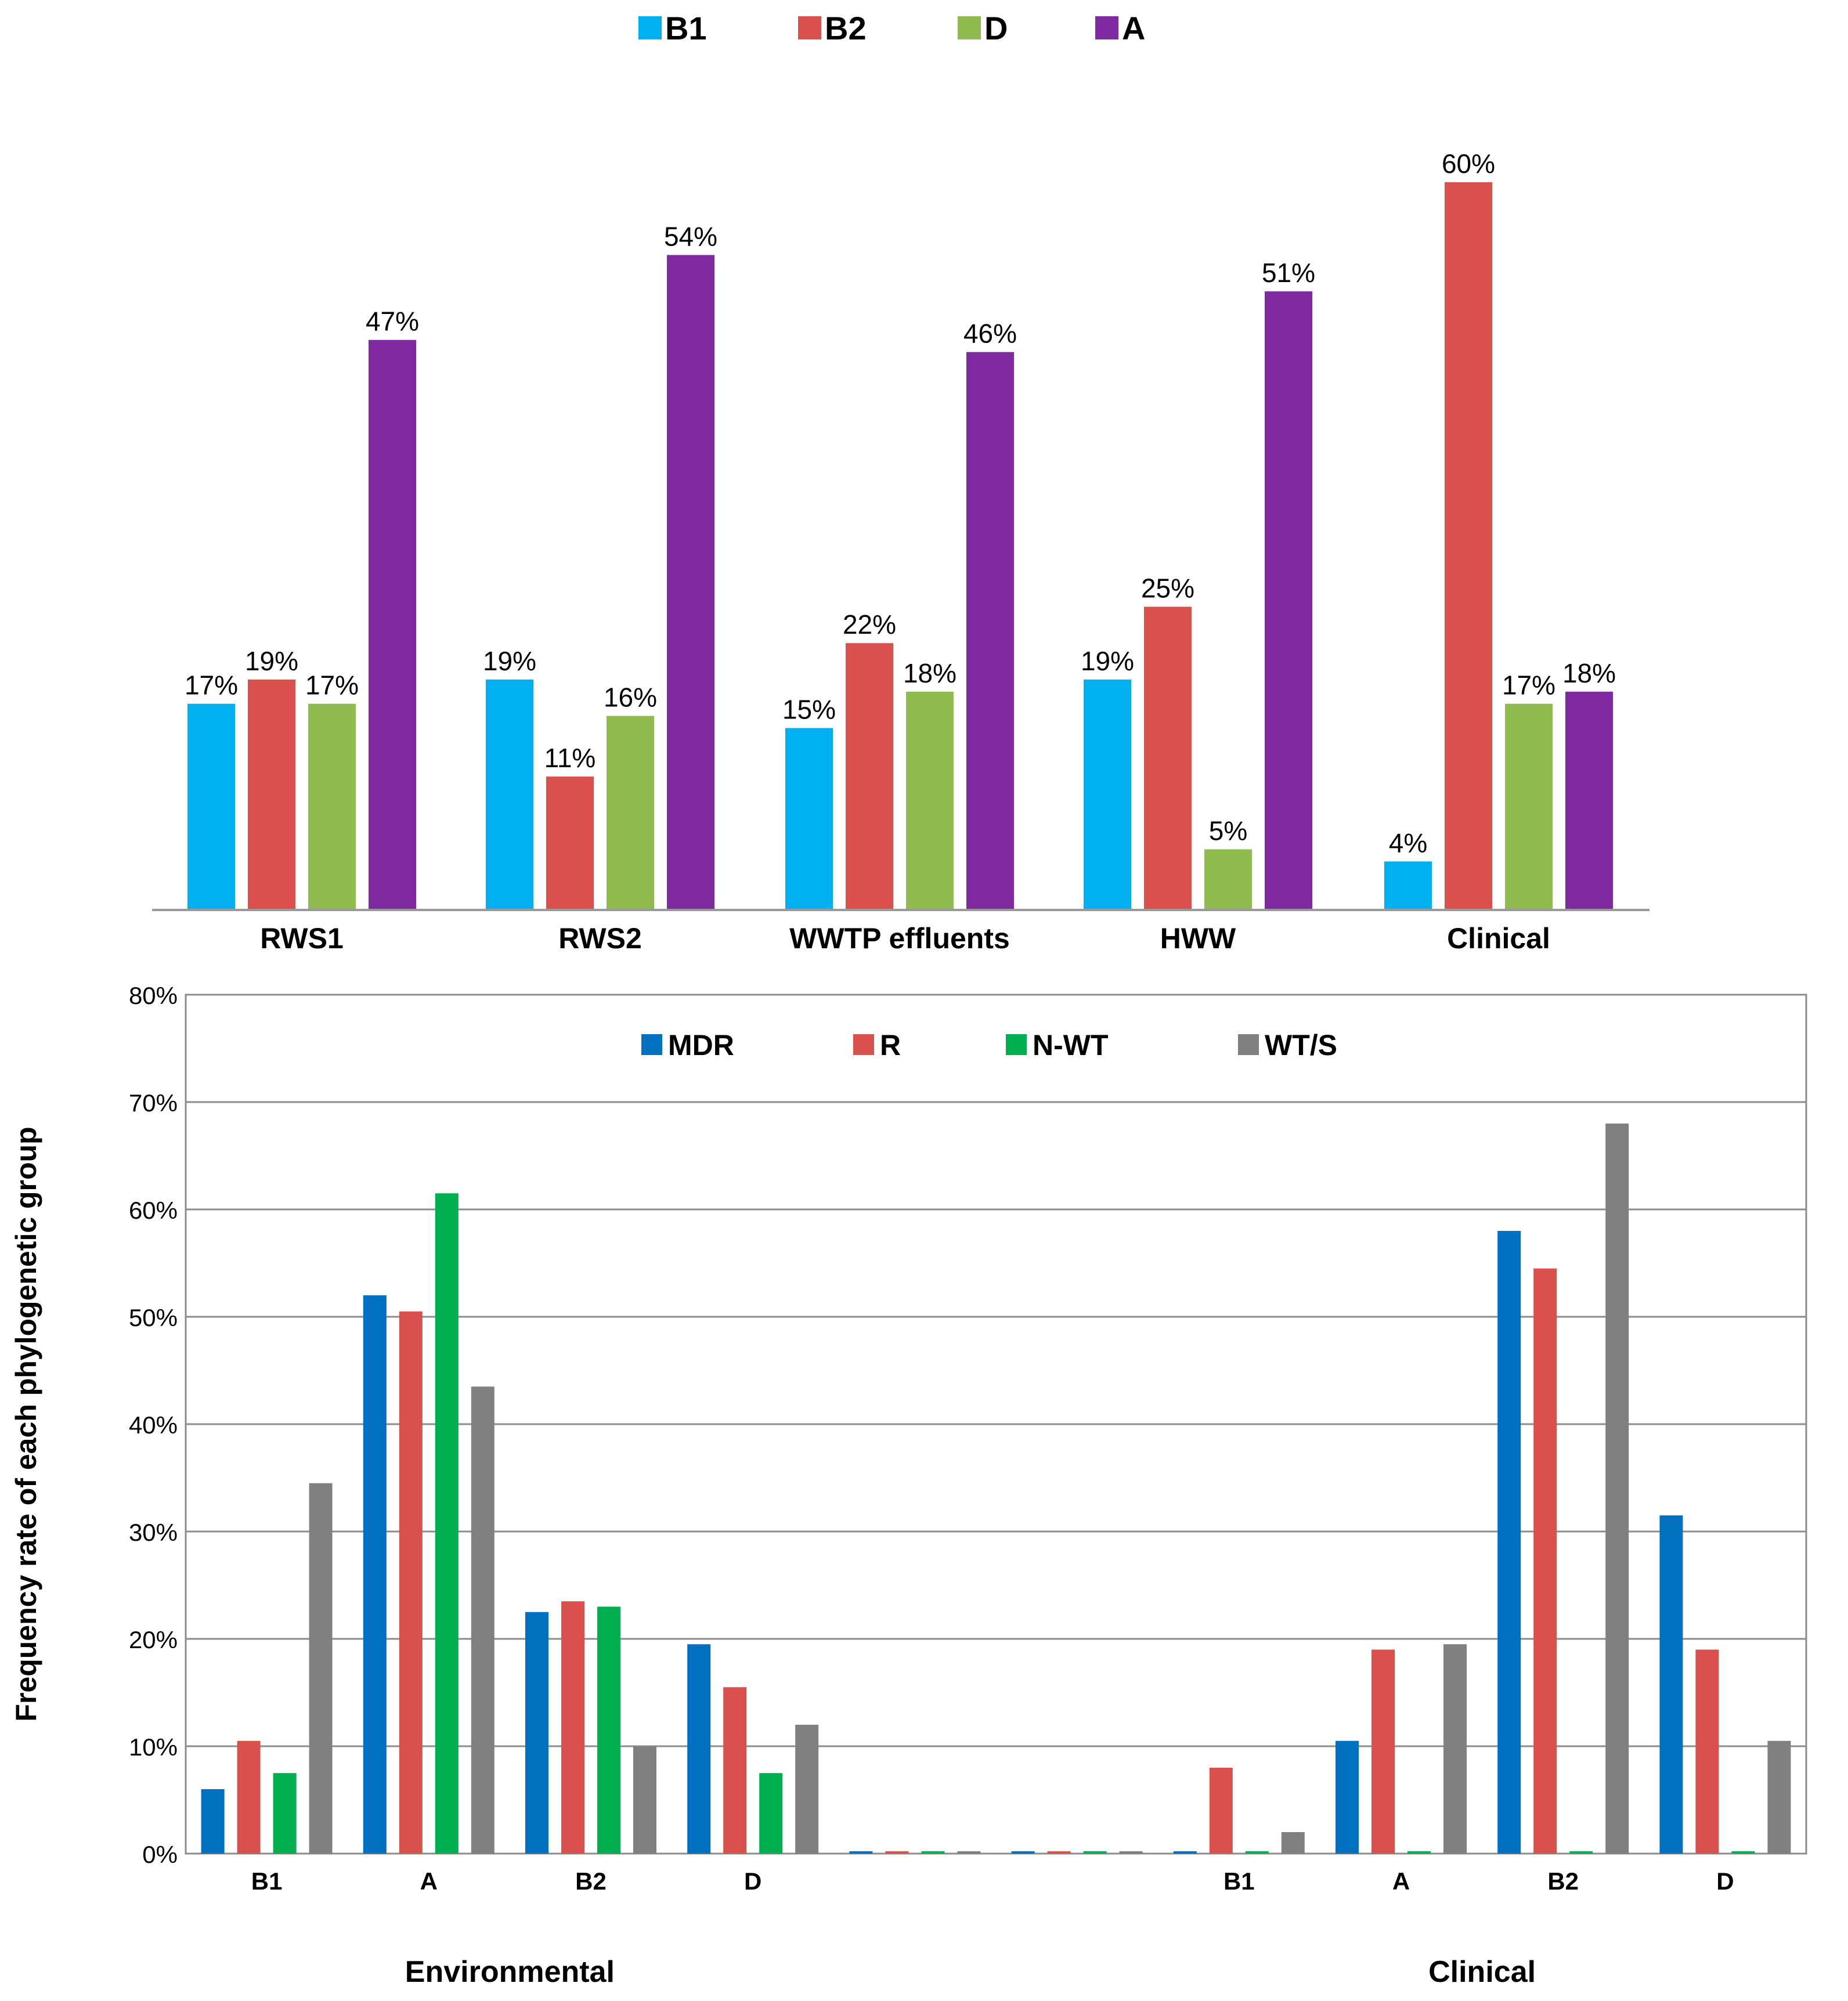  What do you see at coordinates (1455, 1749) in the screenshot?
I see `bar-8-a-wt-s` at bounding box center [1455, 1749].